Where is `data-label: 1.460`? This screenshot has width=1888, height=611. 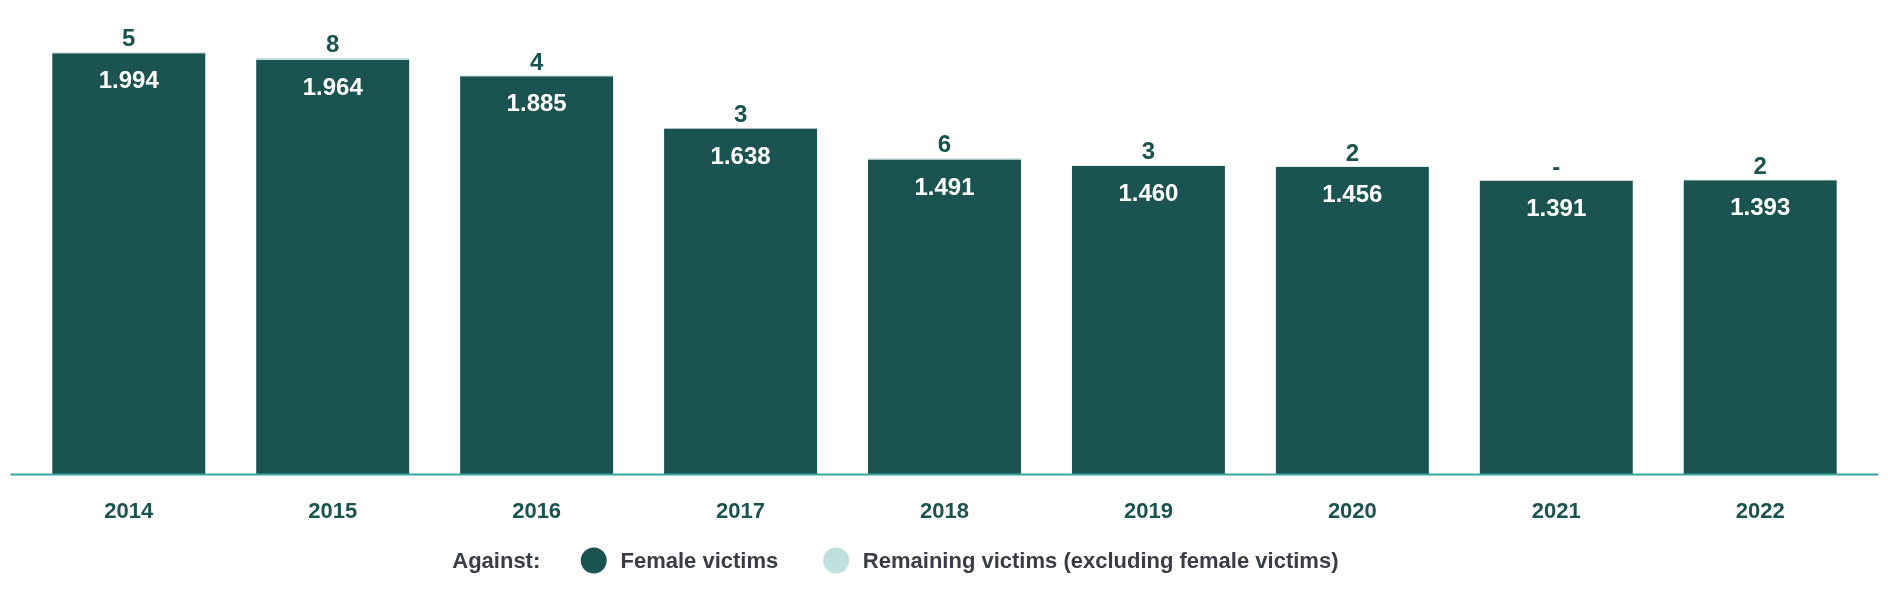 data-label: 1.460 is located at coordinates (1148, 193).